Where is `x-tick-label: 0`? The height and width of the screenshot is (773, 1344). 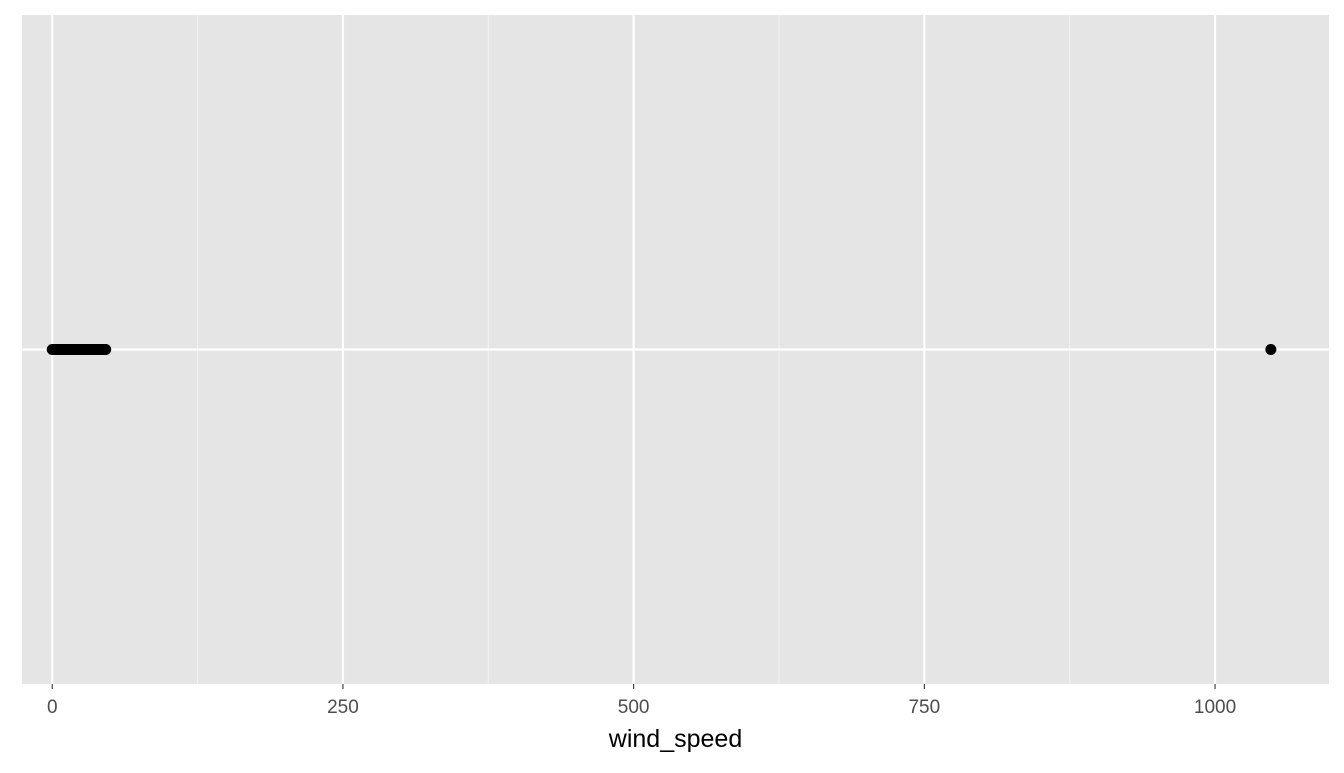 x-tick-label: 0 is located at coordinates (52, 707).